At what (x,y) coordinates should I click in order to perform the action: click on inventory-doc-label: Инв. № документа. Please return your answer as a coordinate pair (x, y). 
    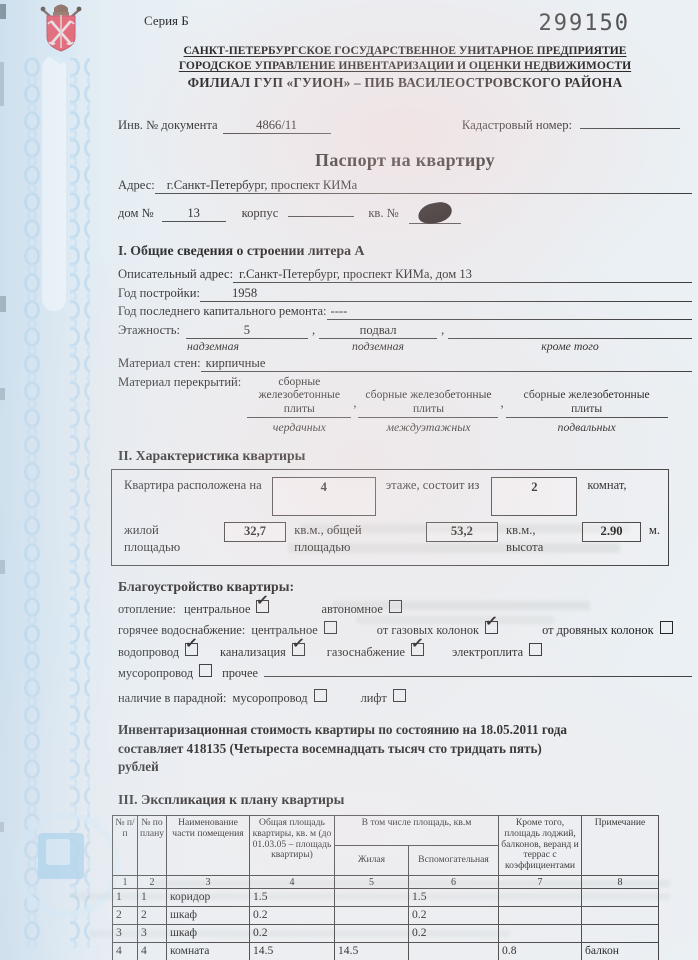
    Looking at the image, I should click on (168, 125).